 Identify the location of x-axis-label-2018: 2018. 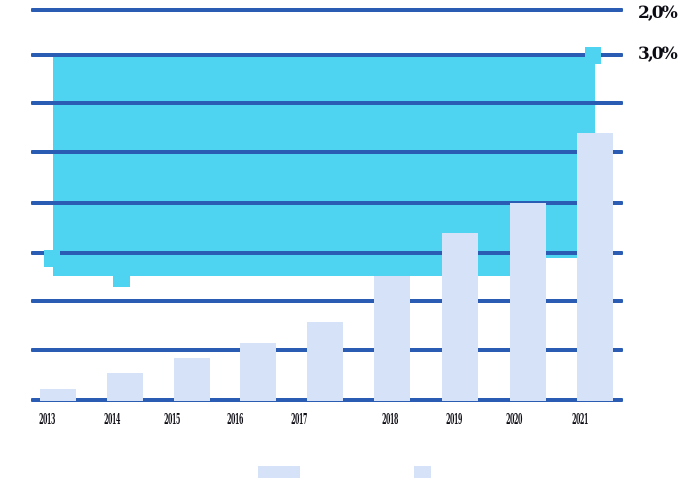
(390, 419).